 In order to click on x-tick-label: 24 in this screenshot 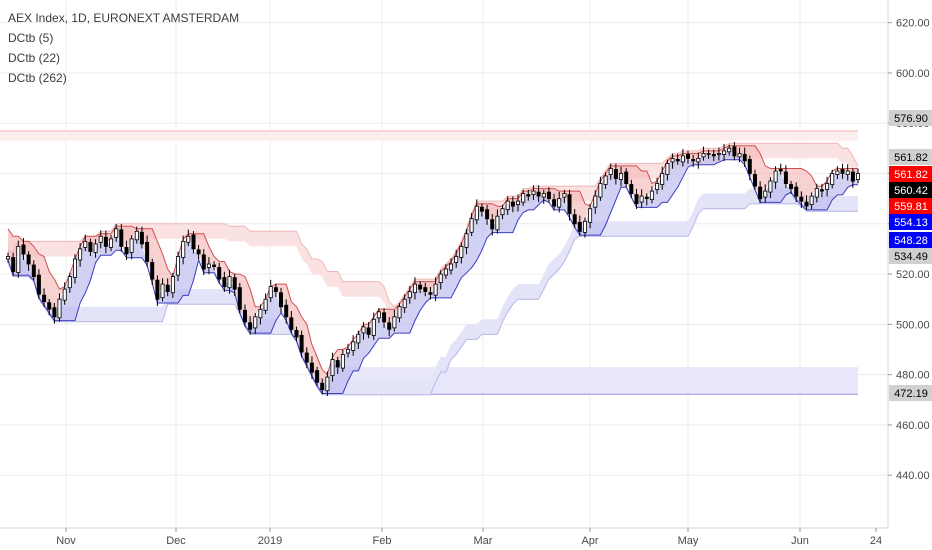, I will do `click(876, 541)`.